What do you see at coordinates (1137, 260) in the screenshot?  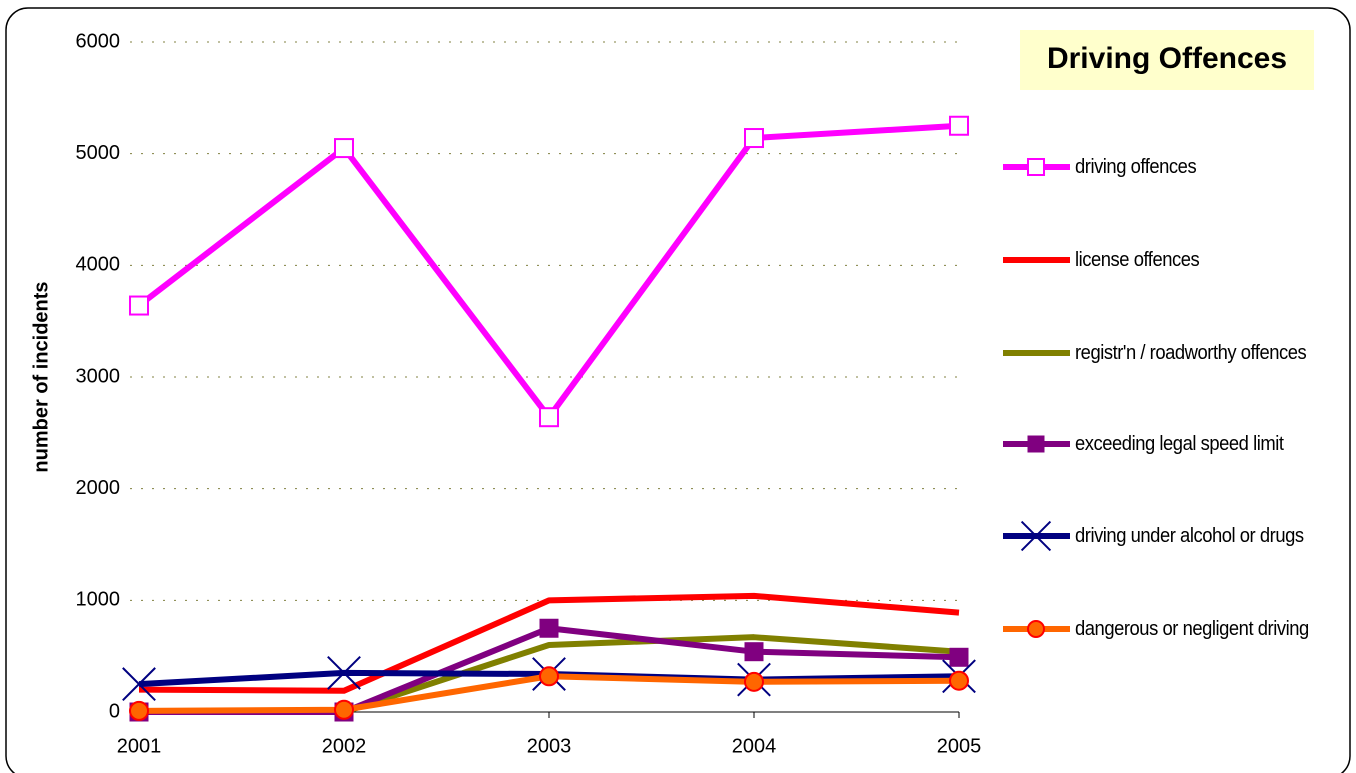 I see `legend-label: license offences` at bounding box center [1137, 260].